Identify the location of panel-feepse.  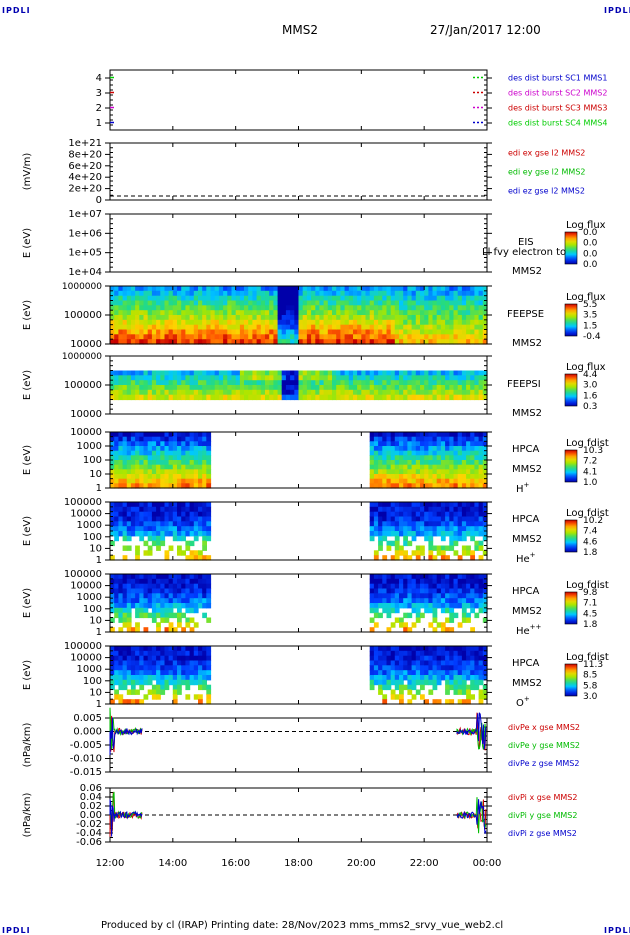
(341, 315).